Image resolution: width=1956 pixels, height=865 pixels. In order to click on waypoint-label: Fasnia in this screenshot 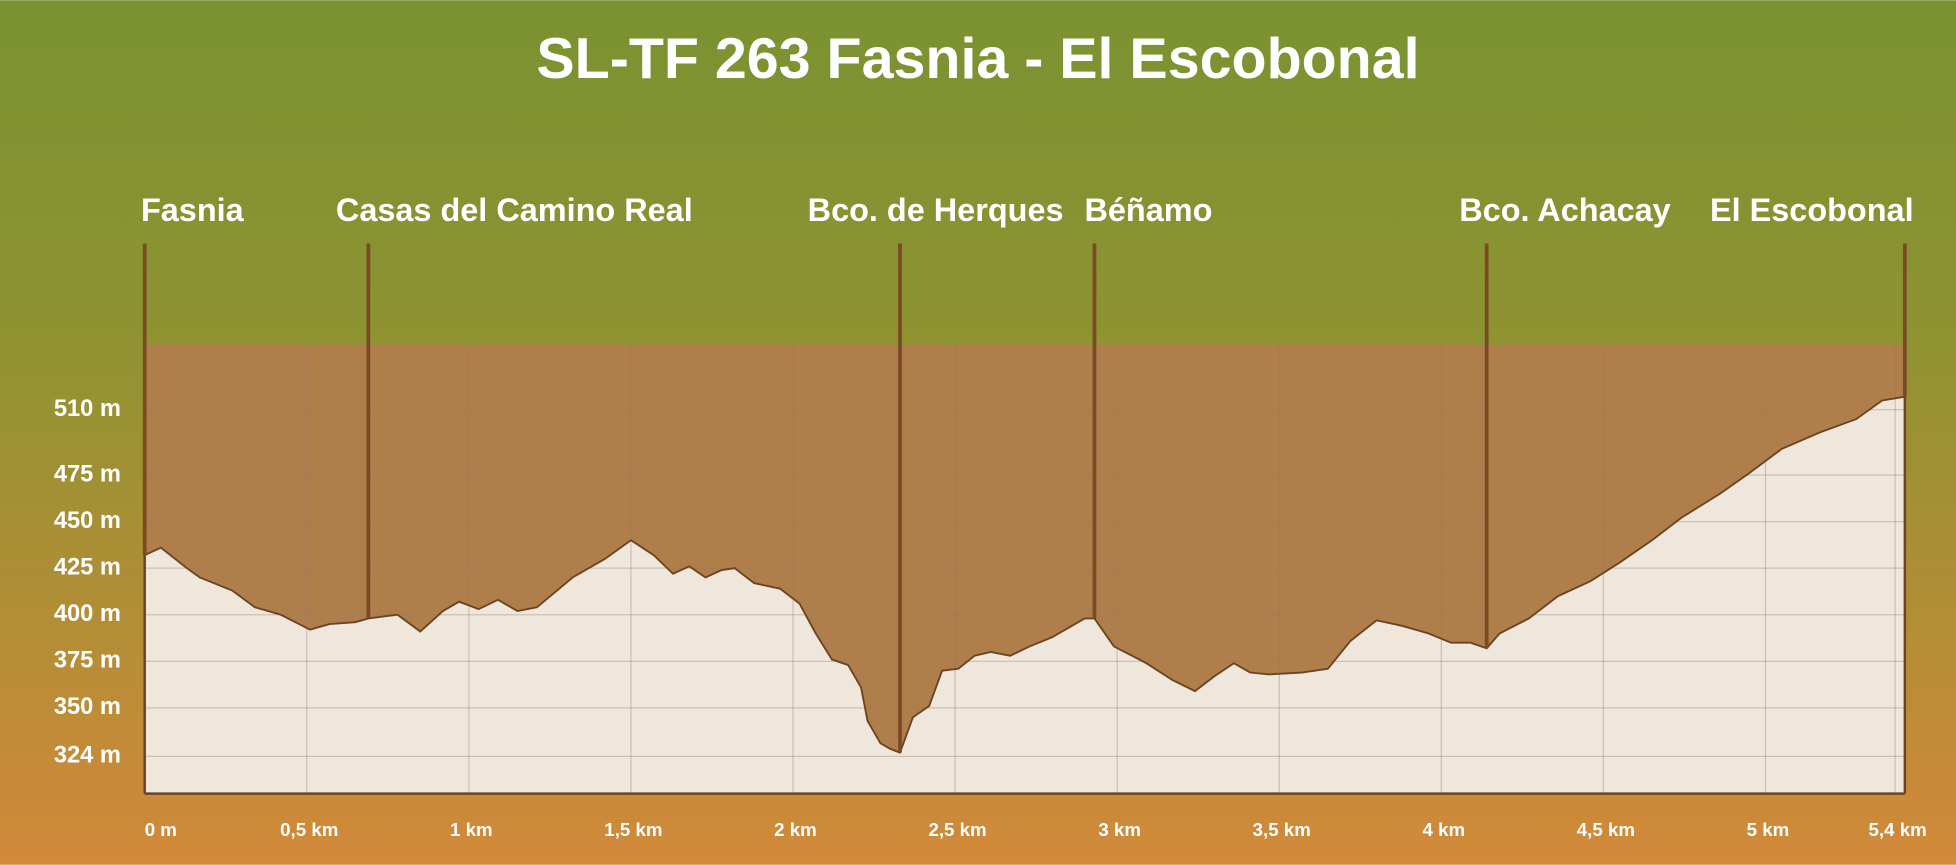, I will do `click(193, 210)`.